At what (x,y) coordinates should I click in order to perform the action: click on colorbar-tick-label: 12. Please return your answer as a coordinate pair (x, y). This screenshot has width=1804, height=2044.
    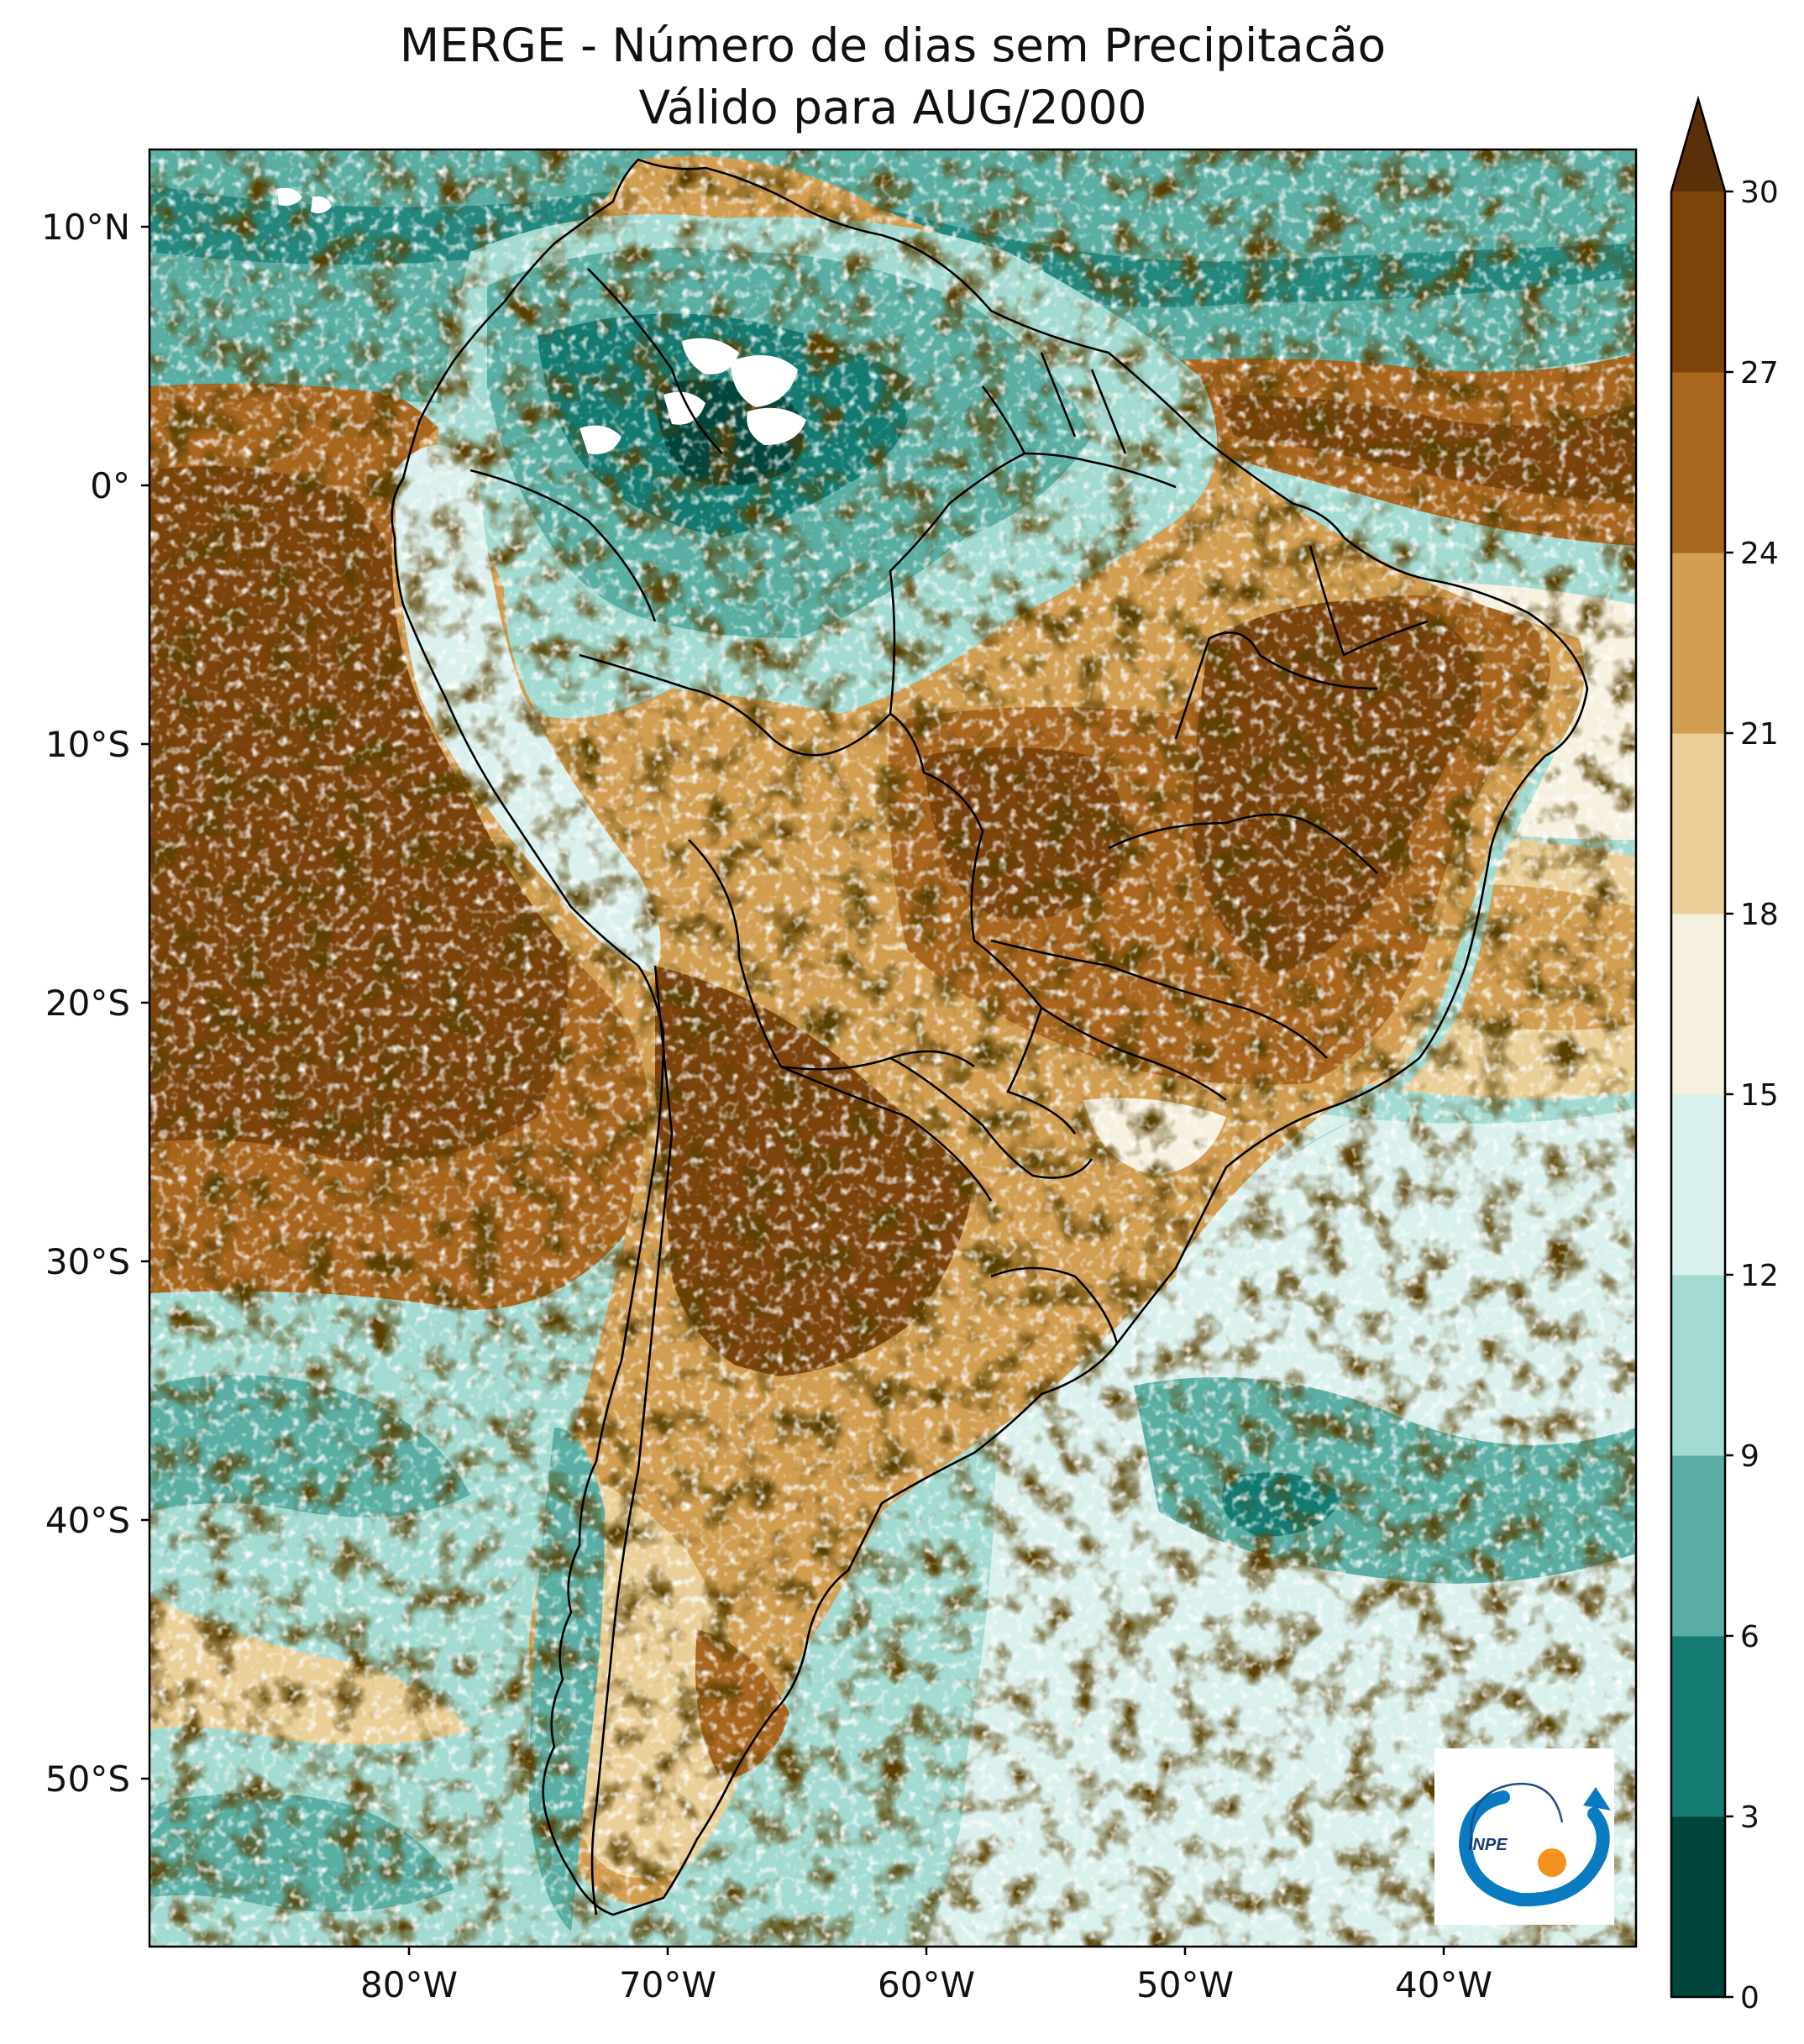
    Looking at the image, I should click on (1759, 1276).